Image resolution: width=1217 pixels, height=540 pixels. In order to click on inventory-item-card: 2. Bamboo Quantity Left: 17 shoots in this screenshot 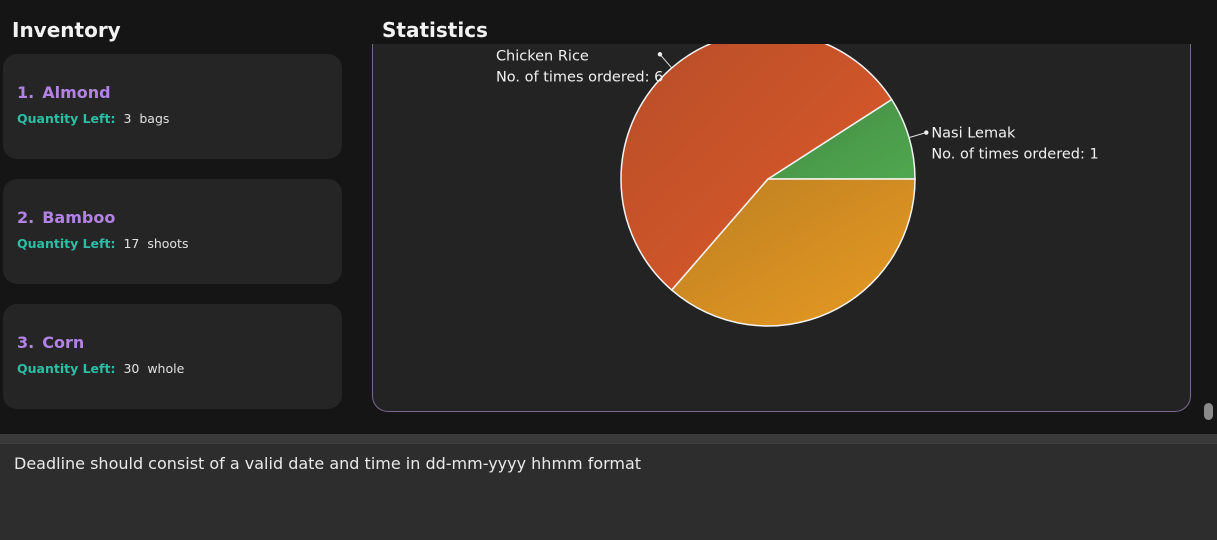, I will do `click(172, 231)`.